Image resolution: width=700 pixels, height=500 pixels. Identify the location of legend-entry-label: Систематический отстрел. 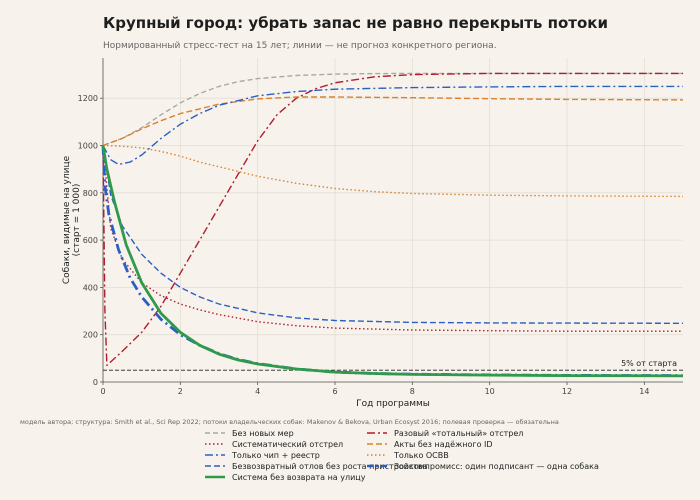
(287, 444).